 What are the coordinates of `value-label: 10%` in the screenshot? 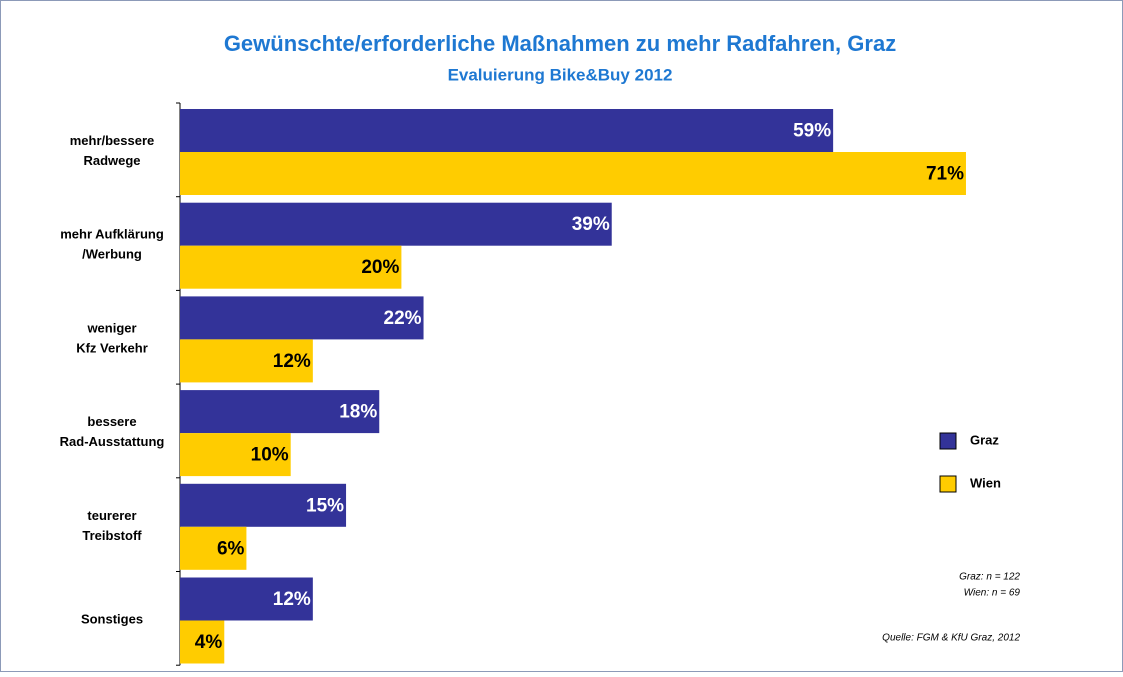 It's located at (270, 455).